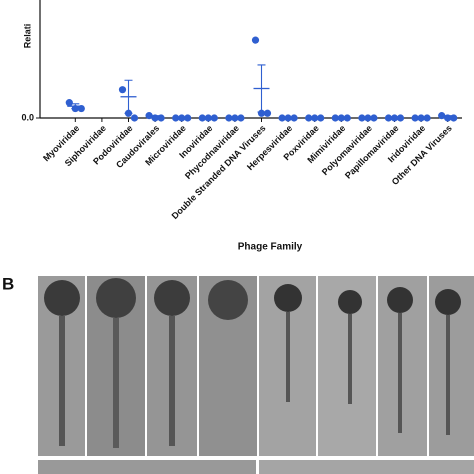  I want to click on panel-label: B, so click(8, 283).